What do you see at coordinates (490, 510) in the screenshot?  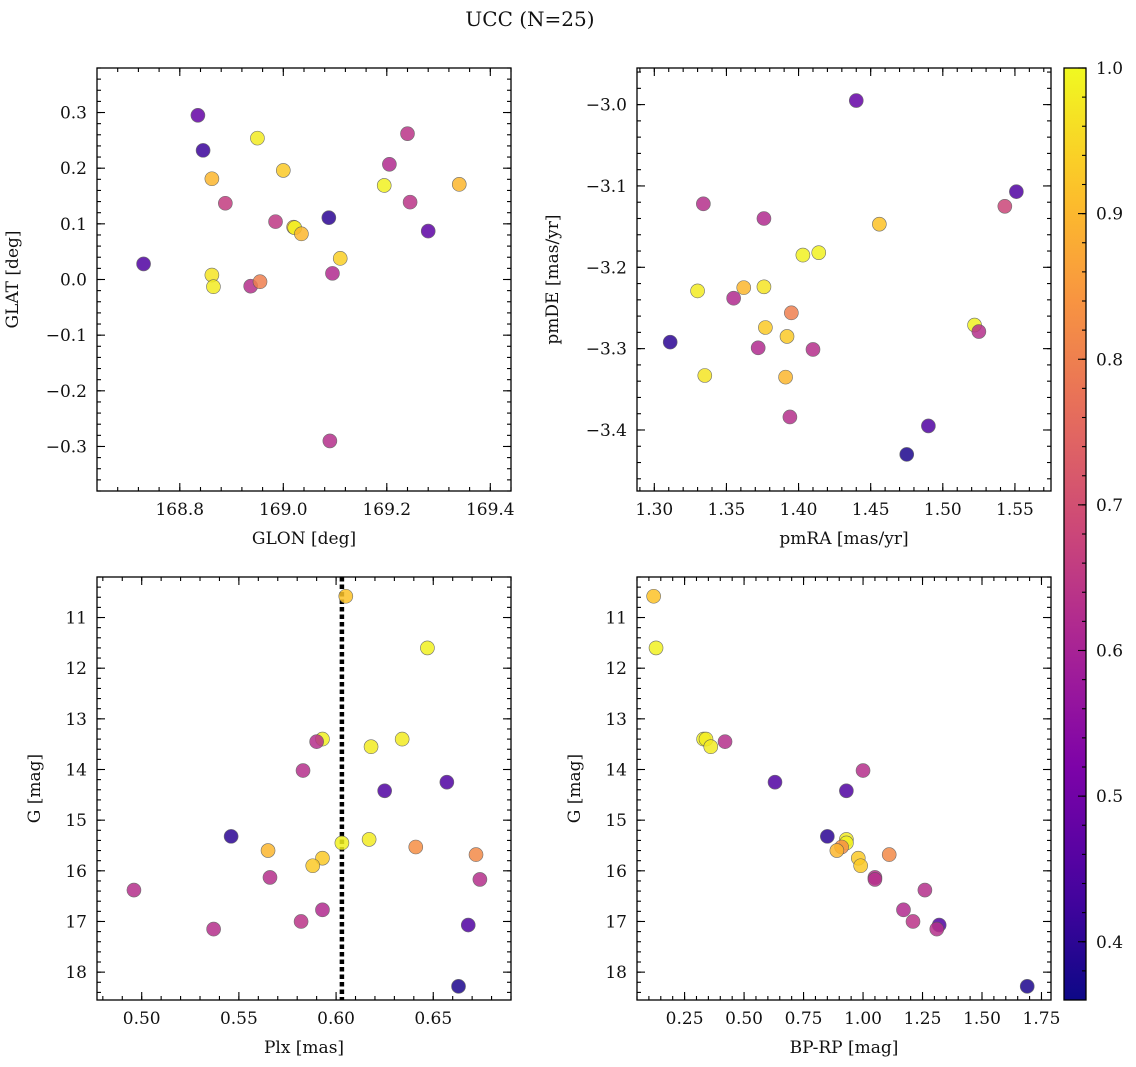 I see `x-tick-label: 169.4` at bounding box center [490, 510].